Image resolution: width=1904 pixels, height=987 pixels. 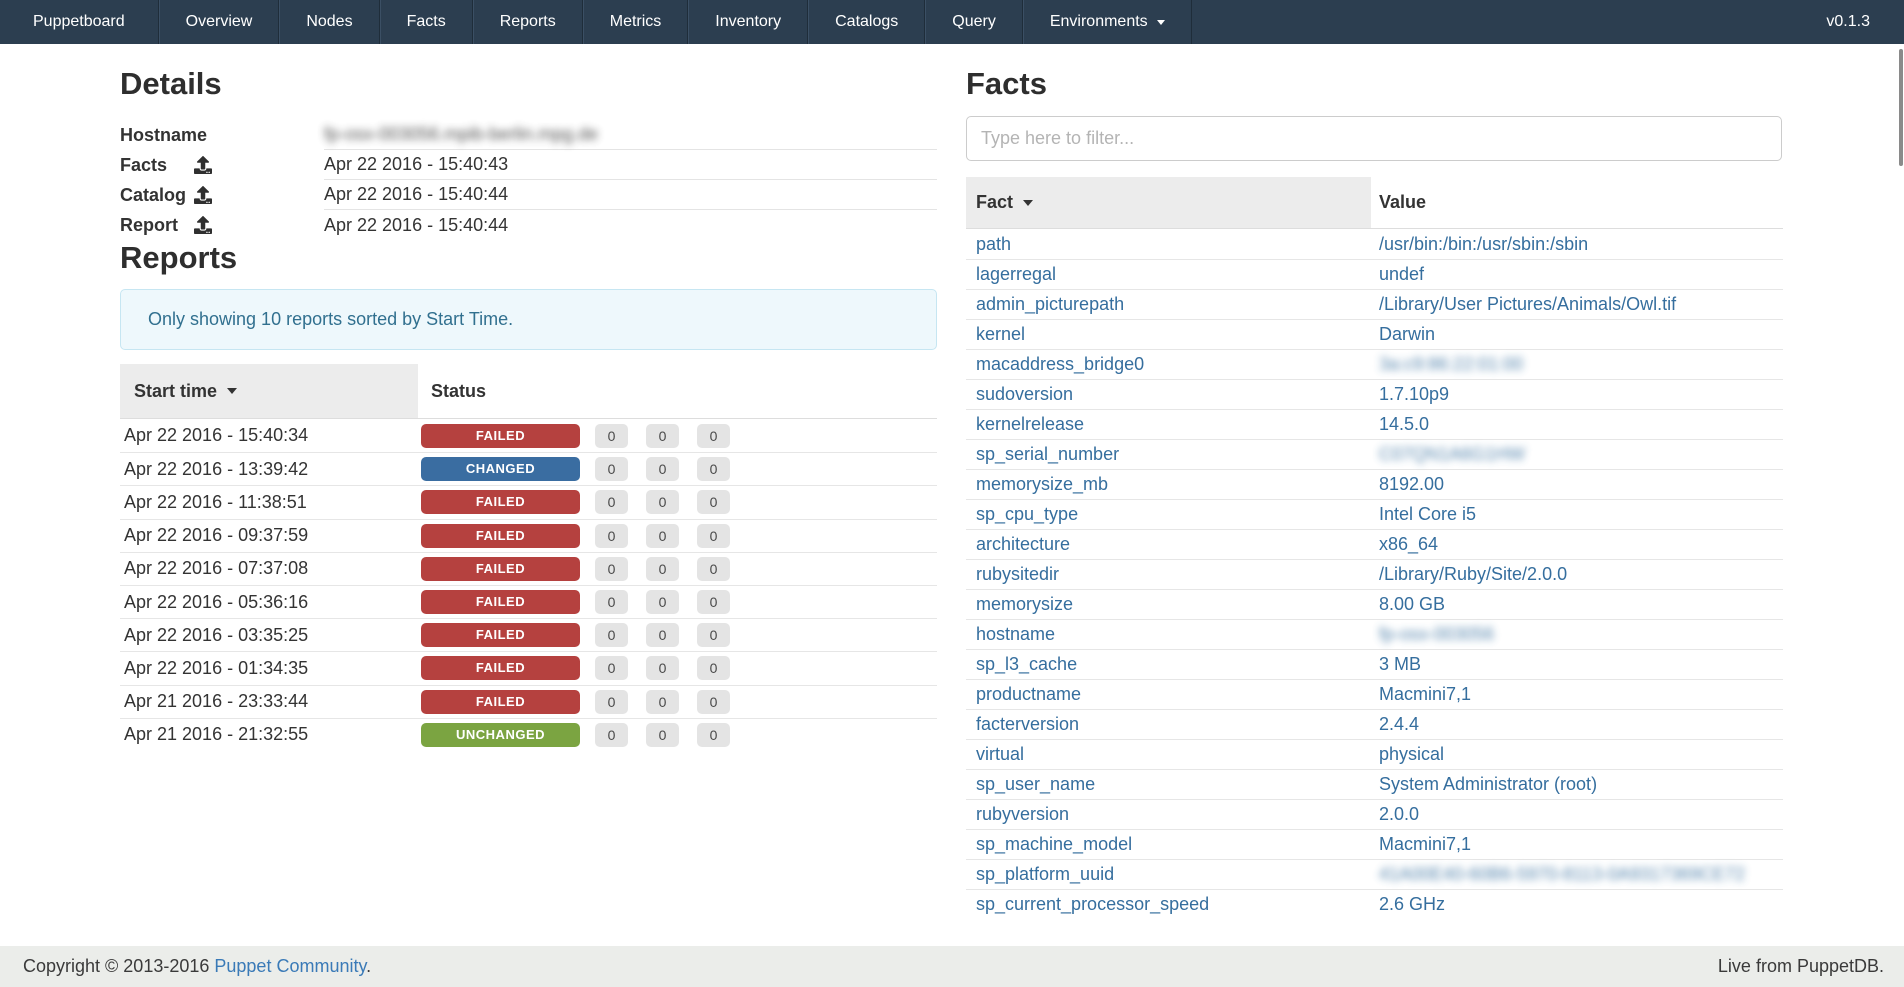 I want to click on fact-row: sp_cpu_type Intel Core i5, so click(x=1374, y=514).